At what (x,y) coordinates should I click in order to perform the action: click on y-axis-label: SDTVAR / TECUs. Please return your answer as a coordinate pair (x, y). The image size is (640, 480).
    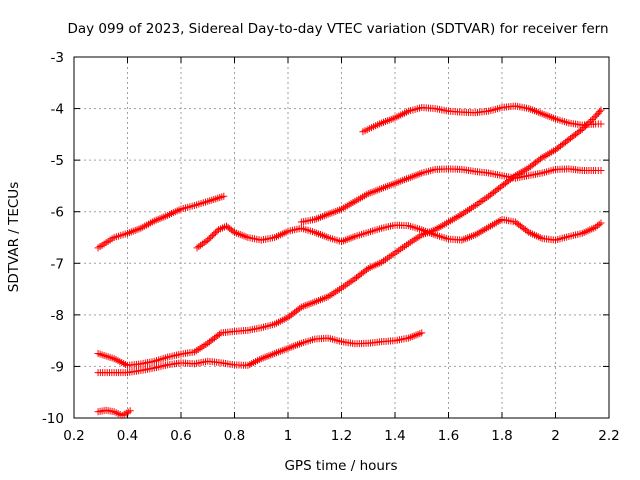
    Looking at the image, I should click on (14, 237).